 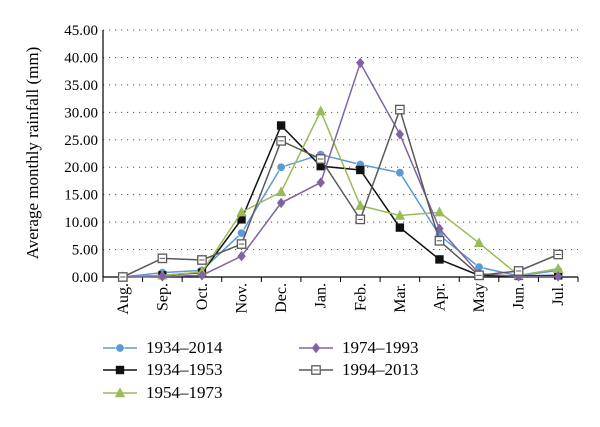 What do you see at coordinates (316, 370) in the screenshot?
I see `legend-swatch-1994-2013` at bounding box center [316, 370].